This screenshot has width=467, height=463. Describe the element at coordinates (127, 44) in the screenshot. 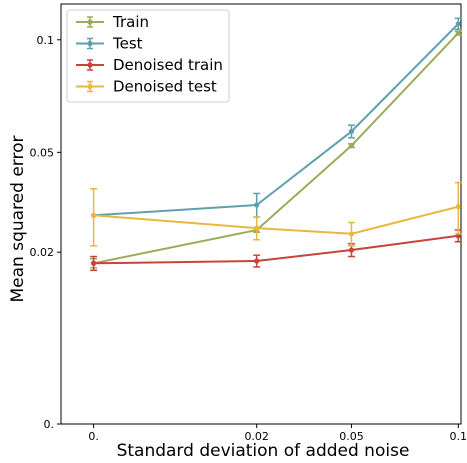

I see `legend-label: Test` at that location.